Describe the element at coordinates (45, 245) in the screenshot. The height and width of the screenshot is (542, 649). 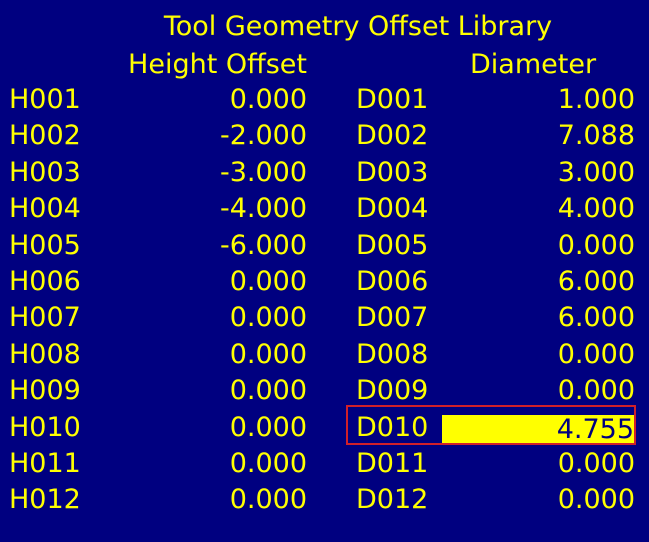
I see `height-offset-code: H005` at that location.